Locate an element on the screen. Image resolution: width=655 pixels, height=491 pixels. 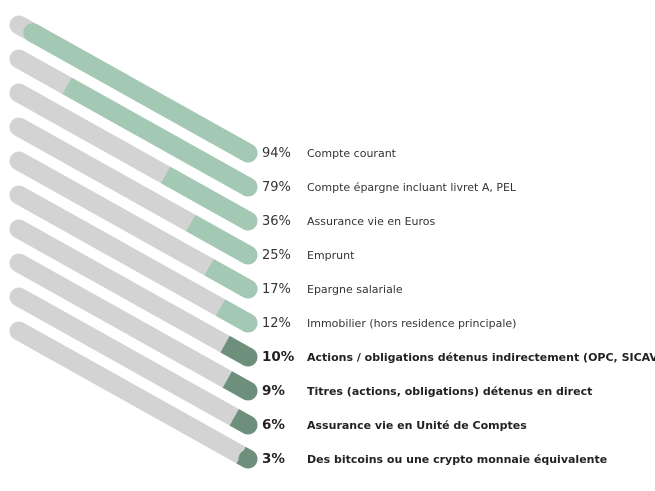
value-label: 17% is located at coordinates (276, 289).